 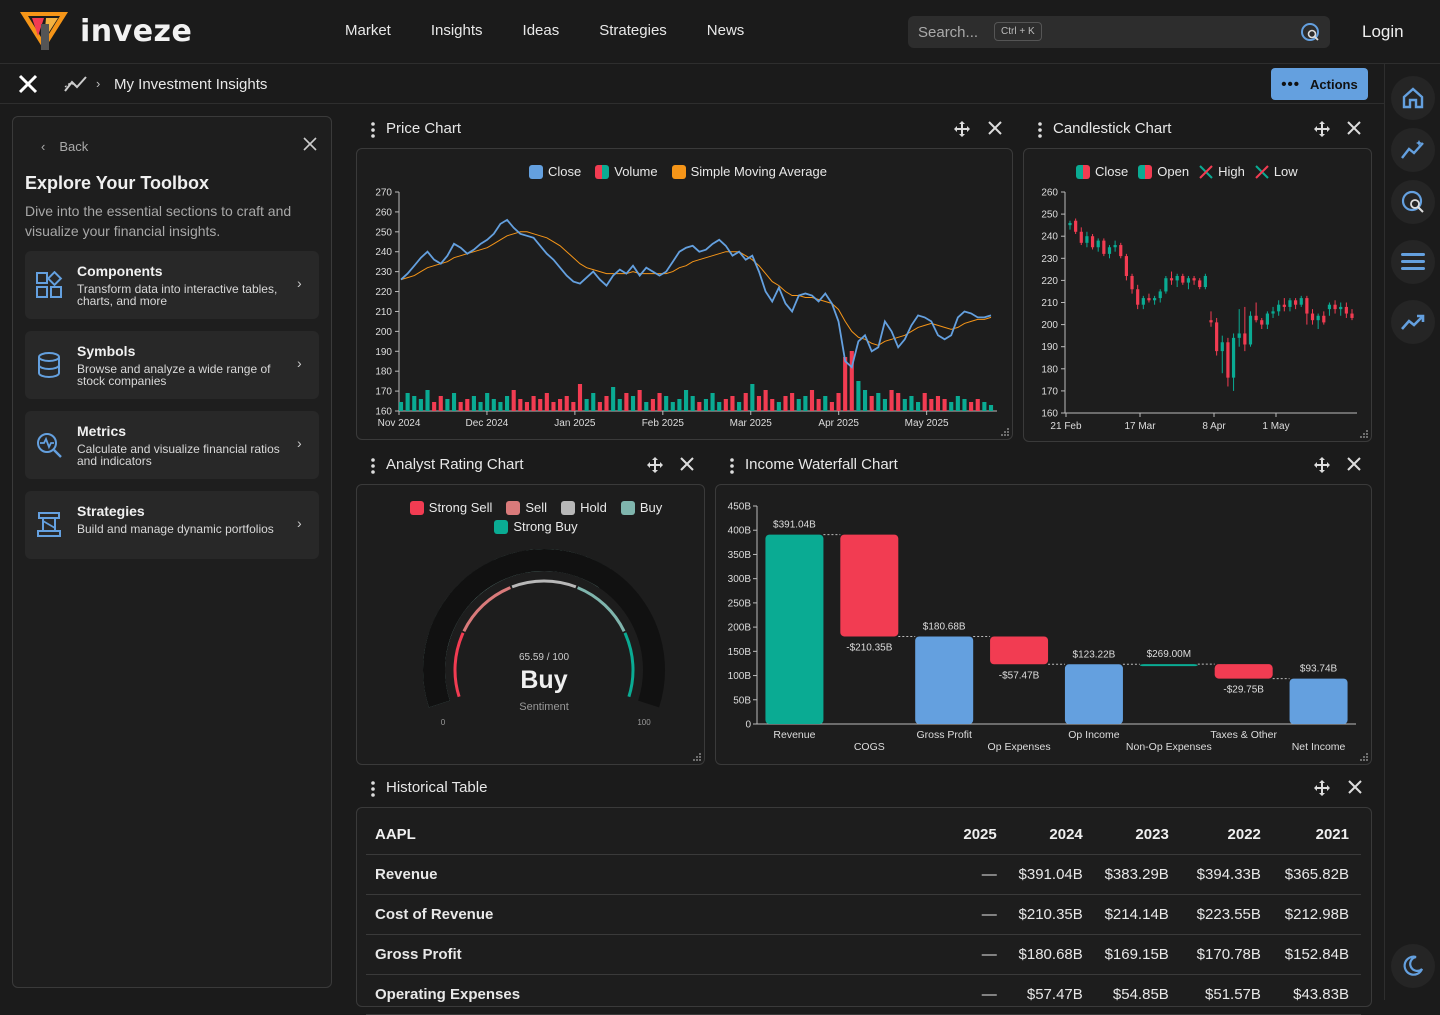 I want to click on login-link: Login, so click(x=1383, y=31).